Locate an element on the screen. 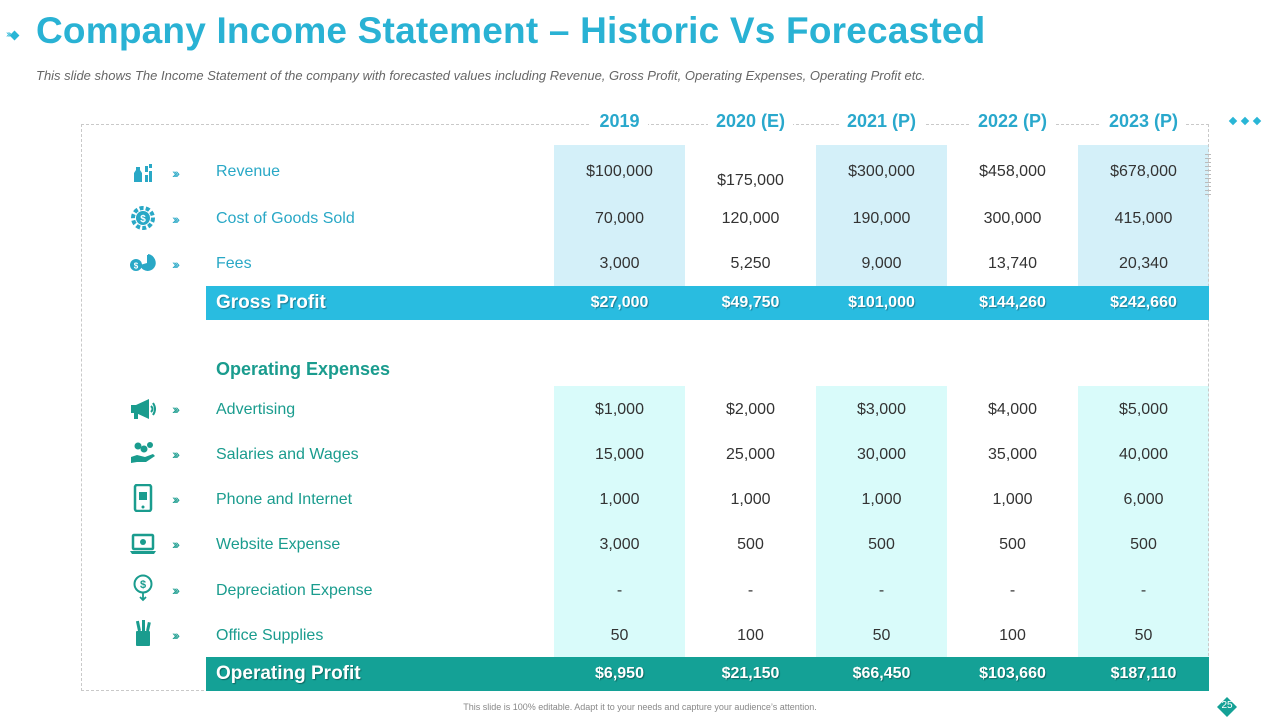 This screenshot has width=1280, height=723. cell-depreciation-2019: - is located at coordinates (619, 590).